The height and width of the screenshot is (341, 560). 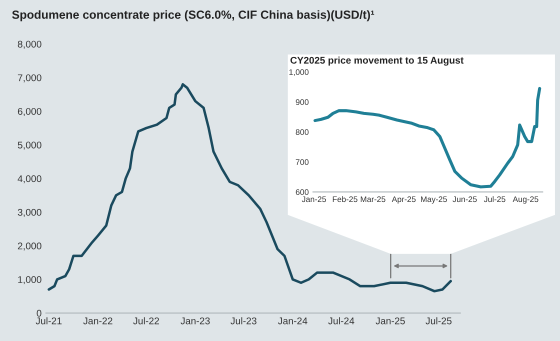 I want to click on x-tick-label: Jul-24, so click(x=341, y=320).